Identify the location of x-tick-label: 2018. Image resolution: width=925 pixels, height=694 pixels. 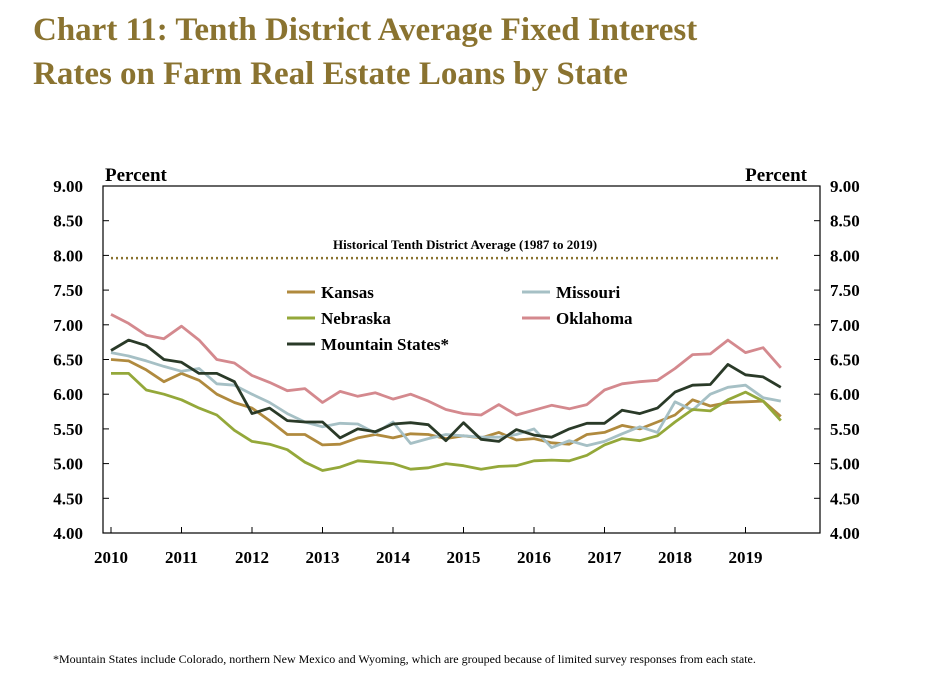
(675, 557).